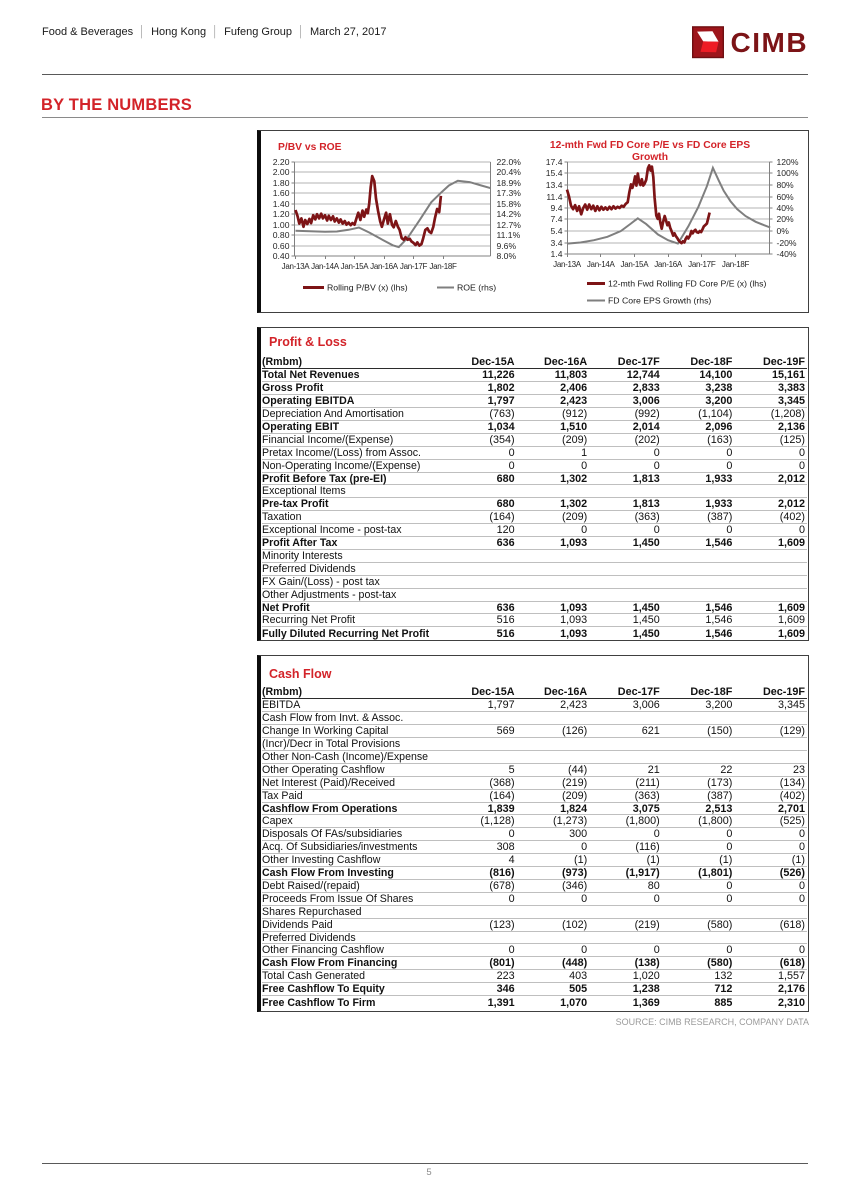  Describe the element at coordinates (557, 254) in the screenshot. I see `svg-text: 1.4` at that location.